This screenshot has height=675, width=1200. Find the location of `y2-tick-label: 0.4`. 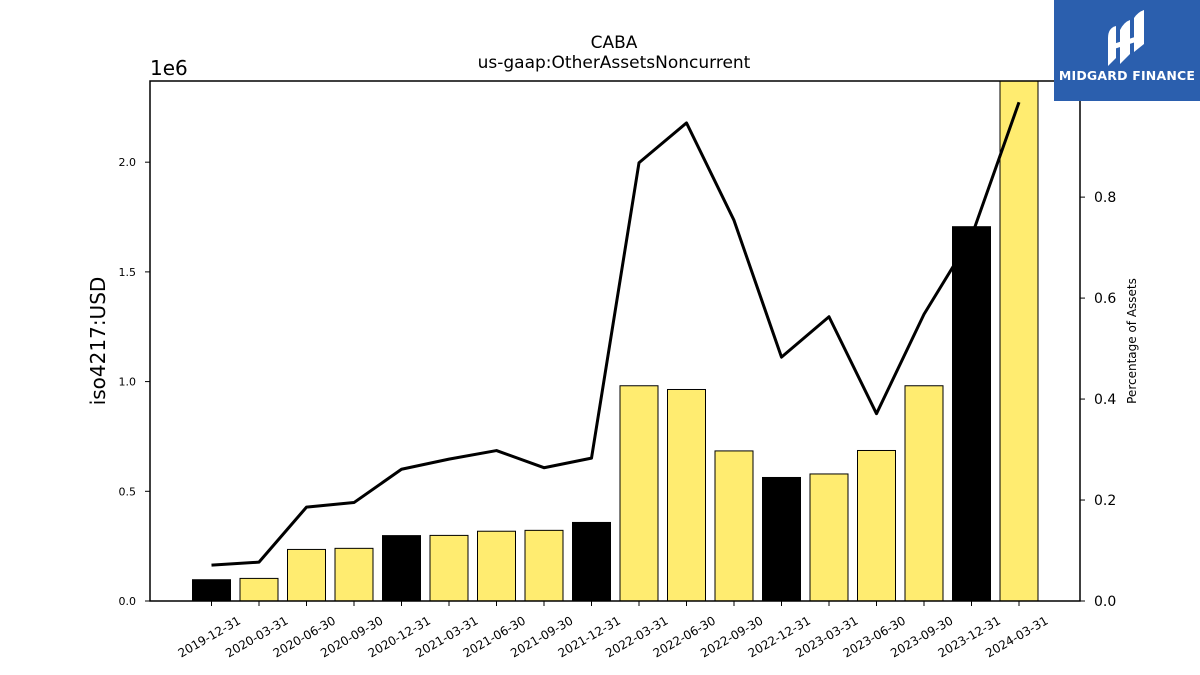

y2-tick-label: 0.4 is located at coordinates (1105, 400).